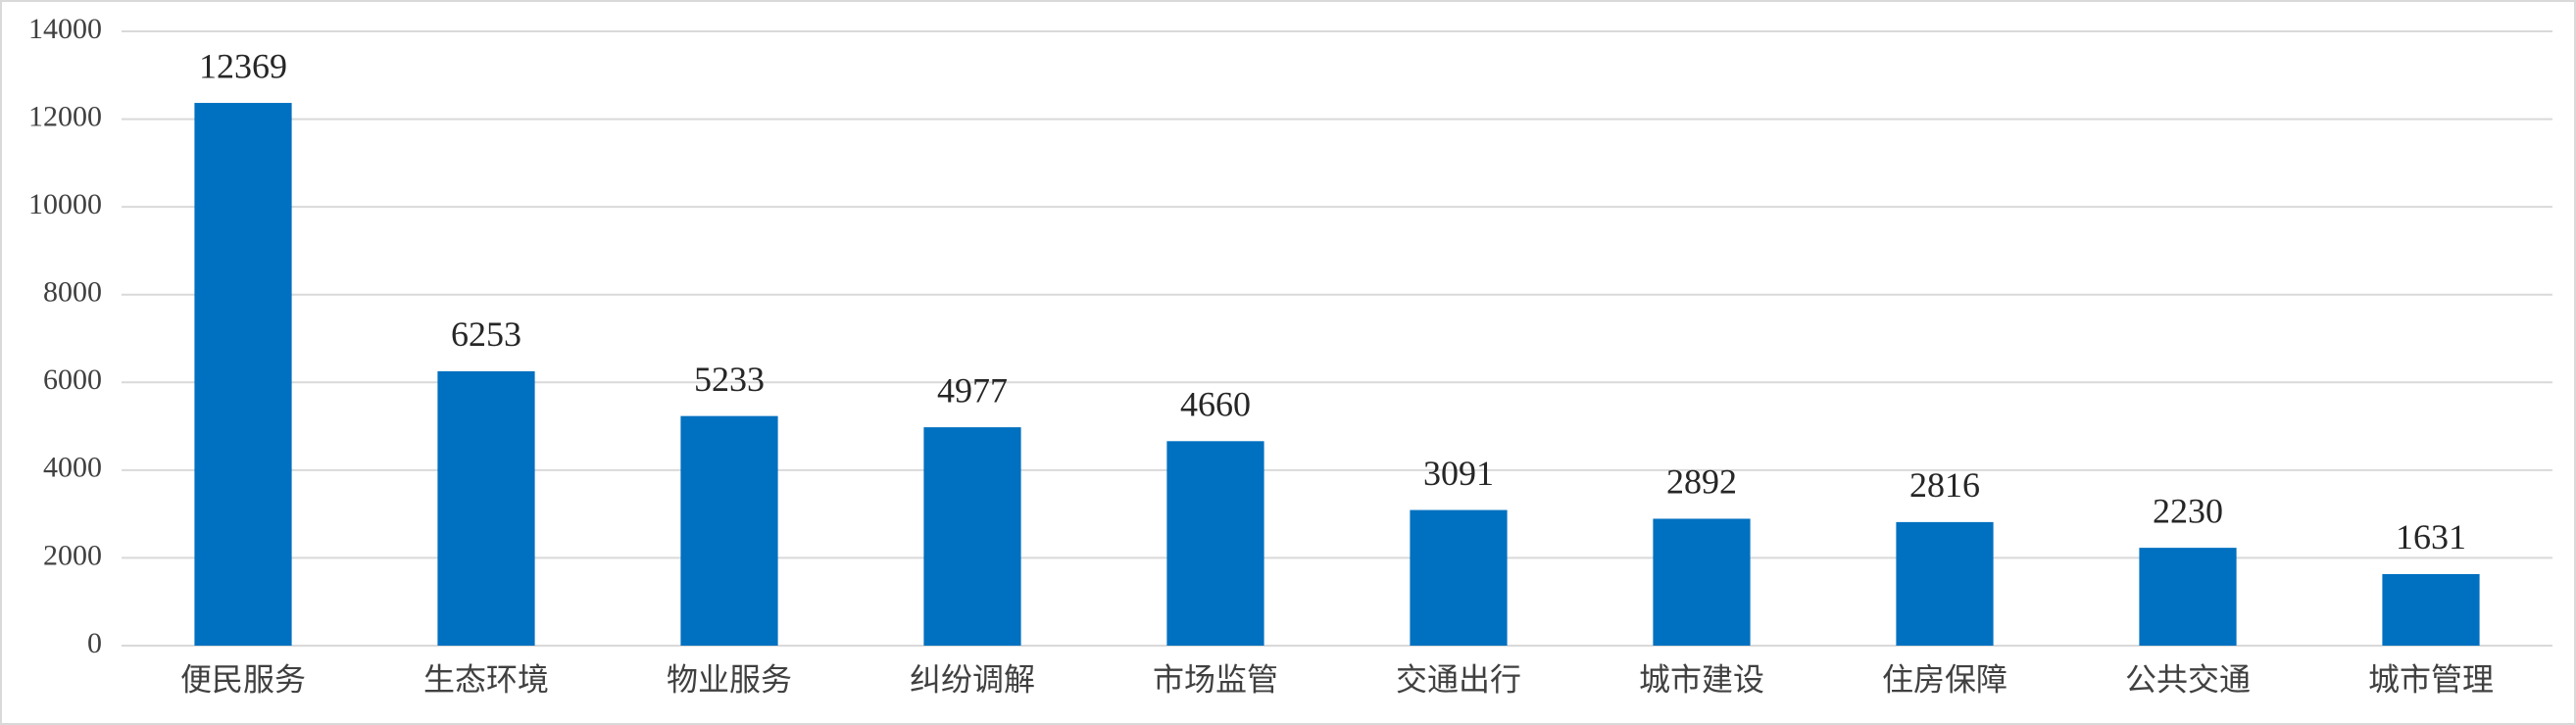 The width and height of the screenshot is (2576, 725). Describe the element at coordinates (1944, 679) in the screenshot. I see `x-tick-label: 住房保障` at that location.